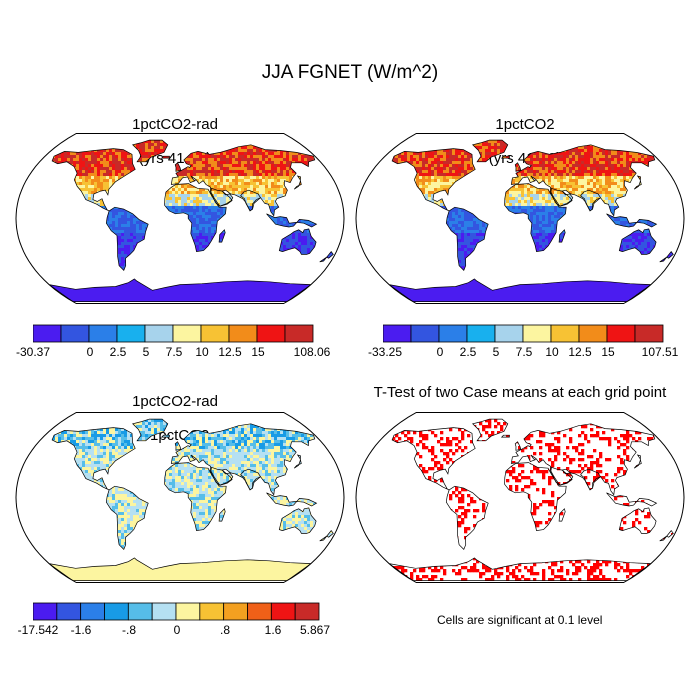 The height and width of the screenshot is (700, 700). I want to click on tick-label: -33.25, so click(385, 352).